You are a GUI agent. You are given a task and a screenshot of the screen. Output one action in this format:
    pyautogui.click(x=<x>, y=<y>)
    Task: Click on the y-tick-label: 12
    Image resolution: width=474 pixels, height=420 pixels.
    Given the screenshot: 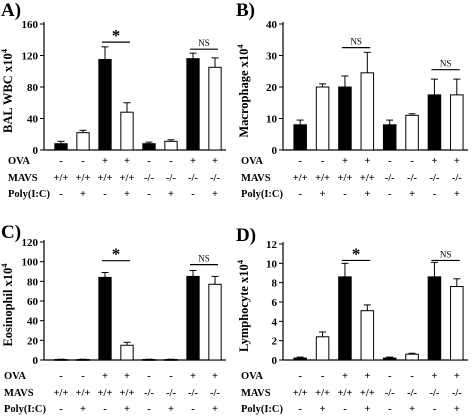 What is the action you would take?
    pyautogui.click(x=272, y=245)
    